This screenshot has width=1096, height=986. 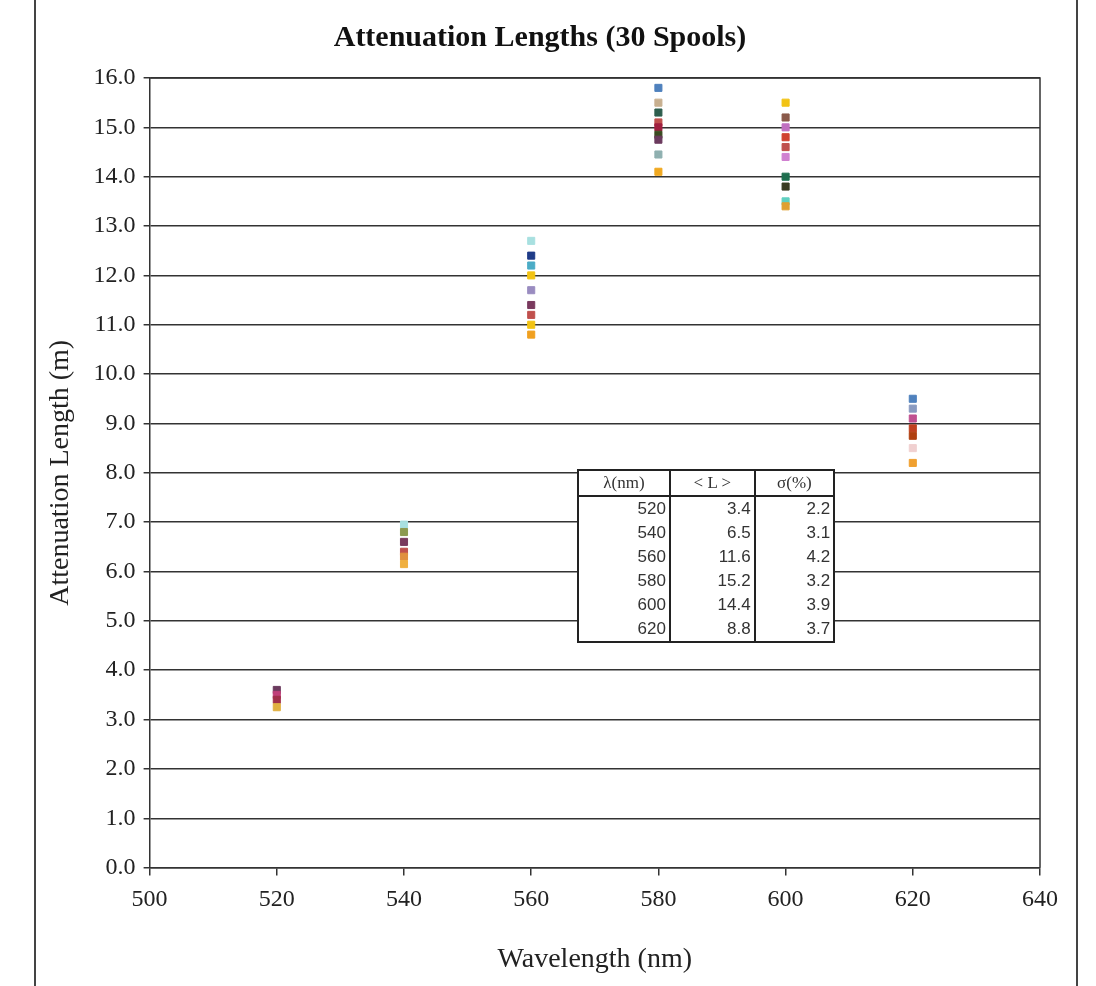 I want to click on x-tick-label: 600, so click(x=785, y=898).